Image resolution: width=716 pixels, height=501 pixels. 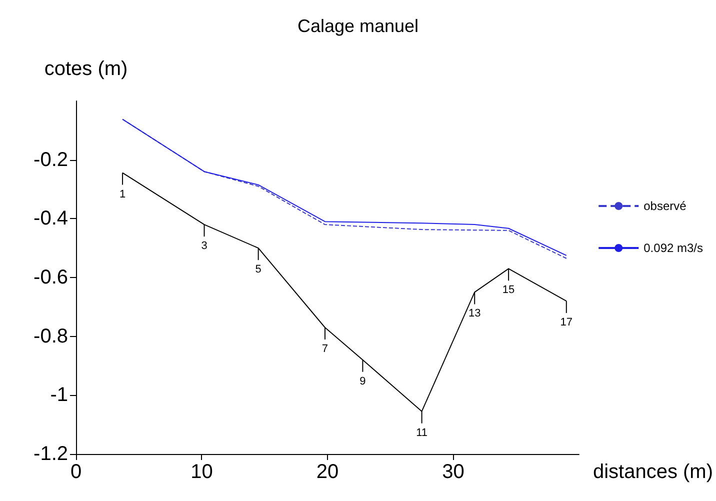 What do you see at coordinates (508, 290) in the screenshot?
I see `annotation: 15` at bounding box center [508, 290].